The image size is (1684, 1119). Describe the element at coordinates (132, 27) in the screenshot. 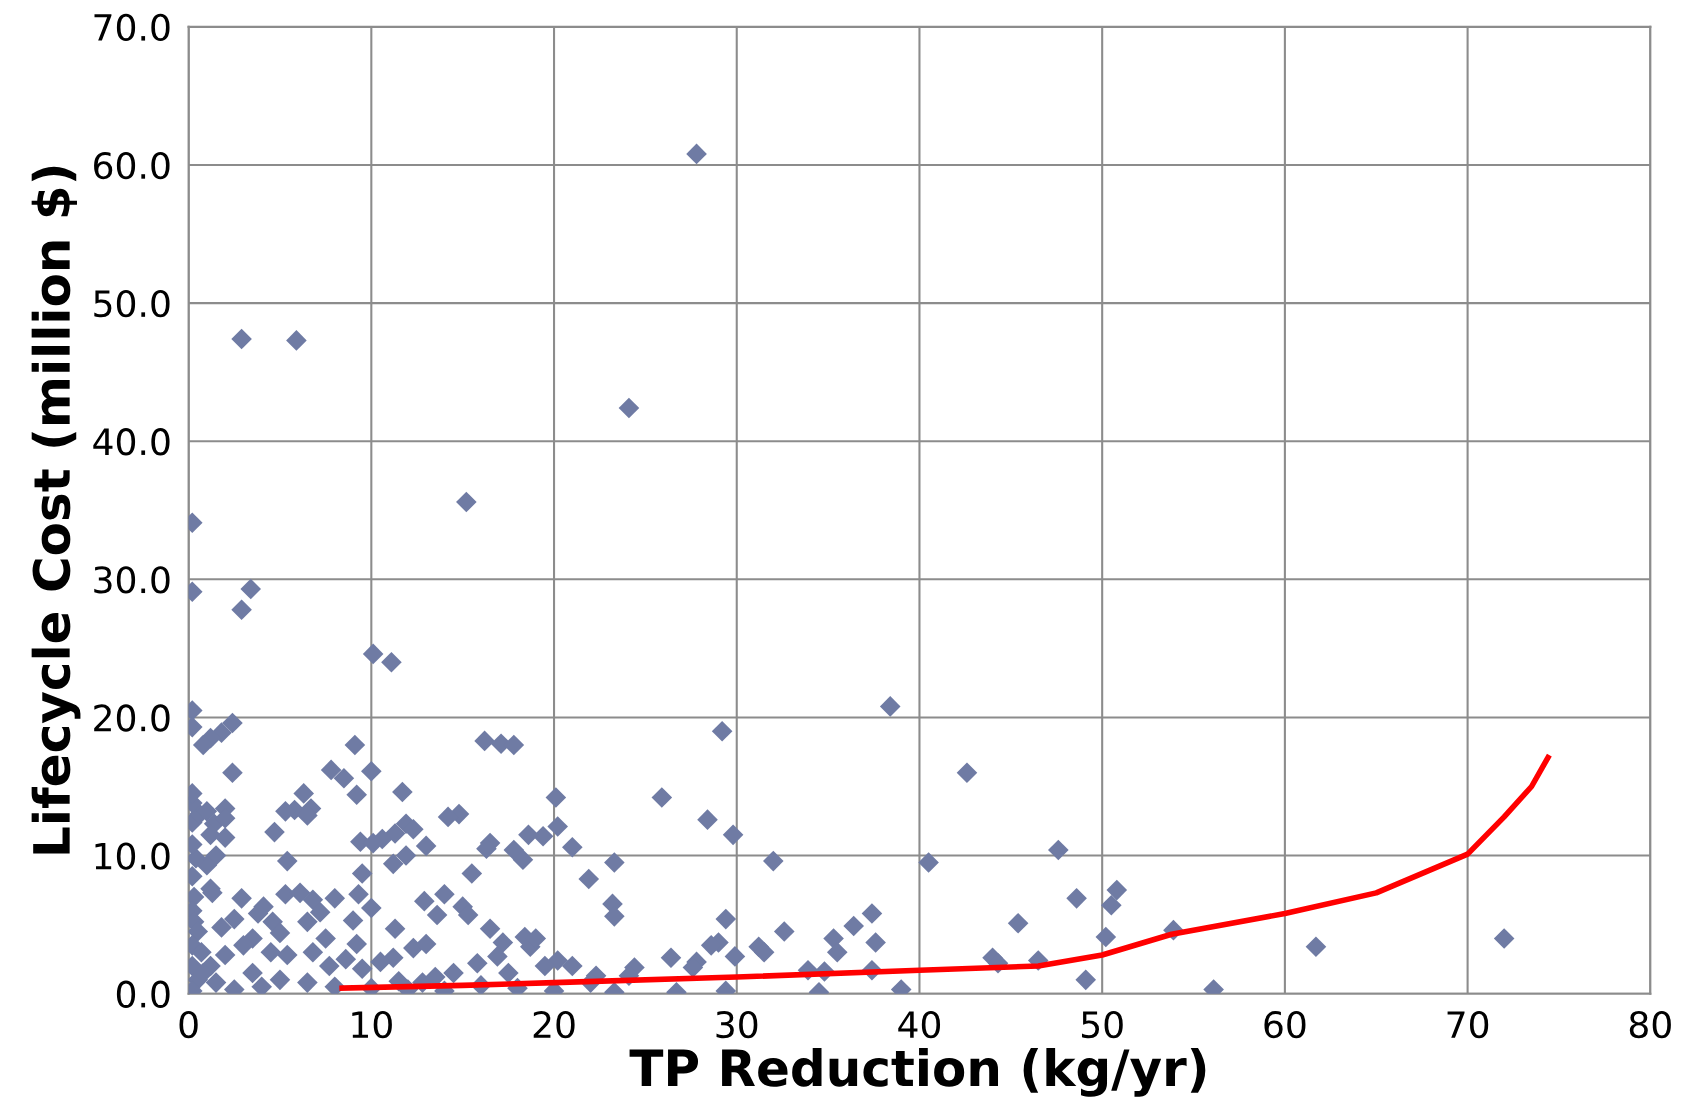

I see `y-tick-label: 70.0` at that location.